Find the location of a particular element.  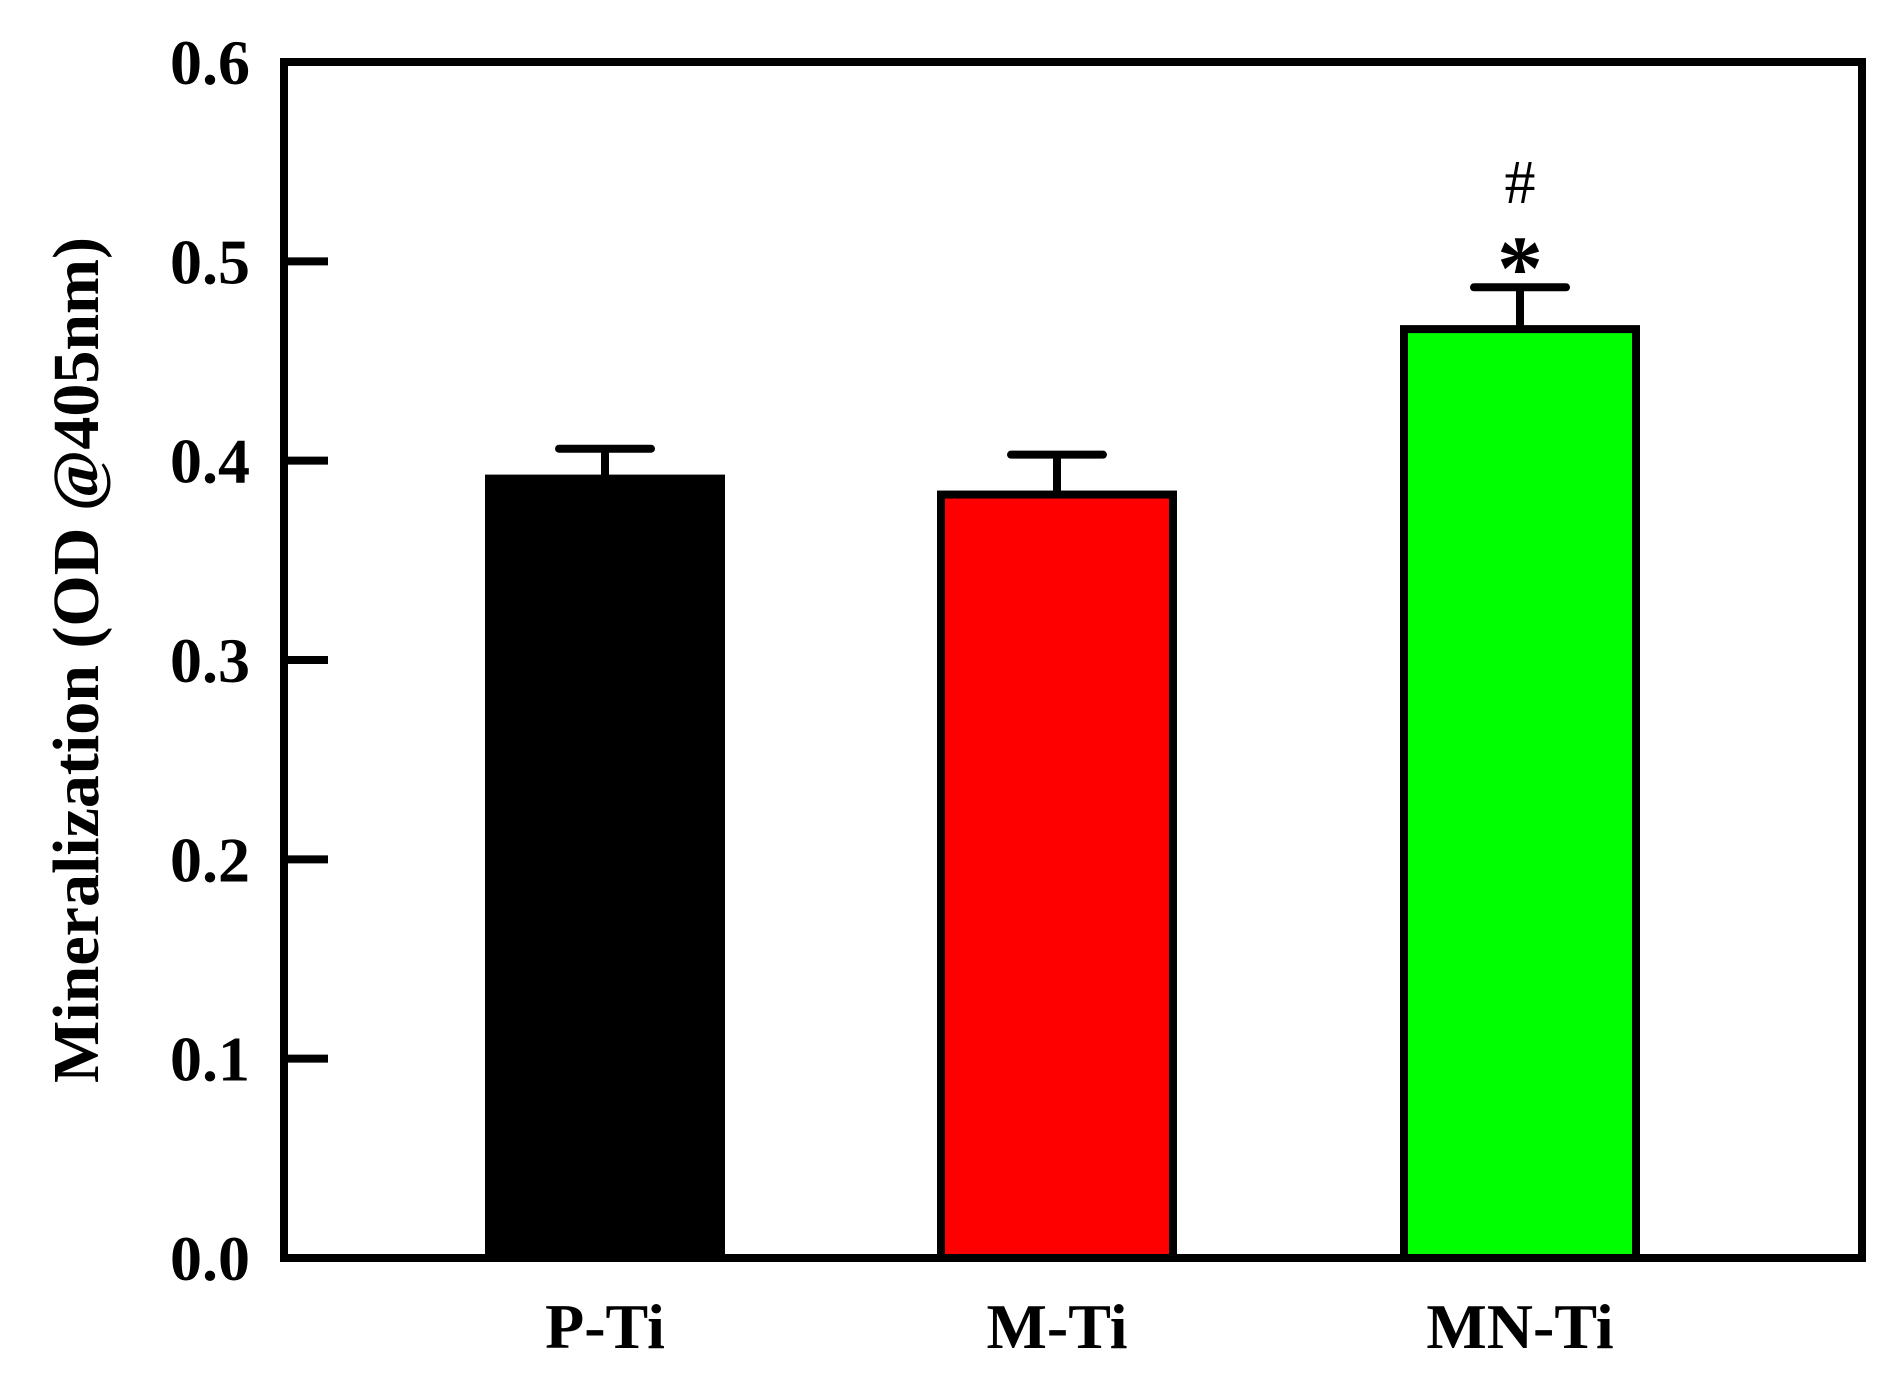

bar-m-ti is located at coordinates (1057, 876).